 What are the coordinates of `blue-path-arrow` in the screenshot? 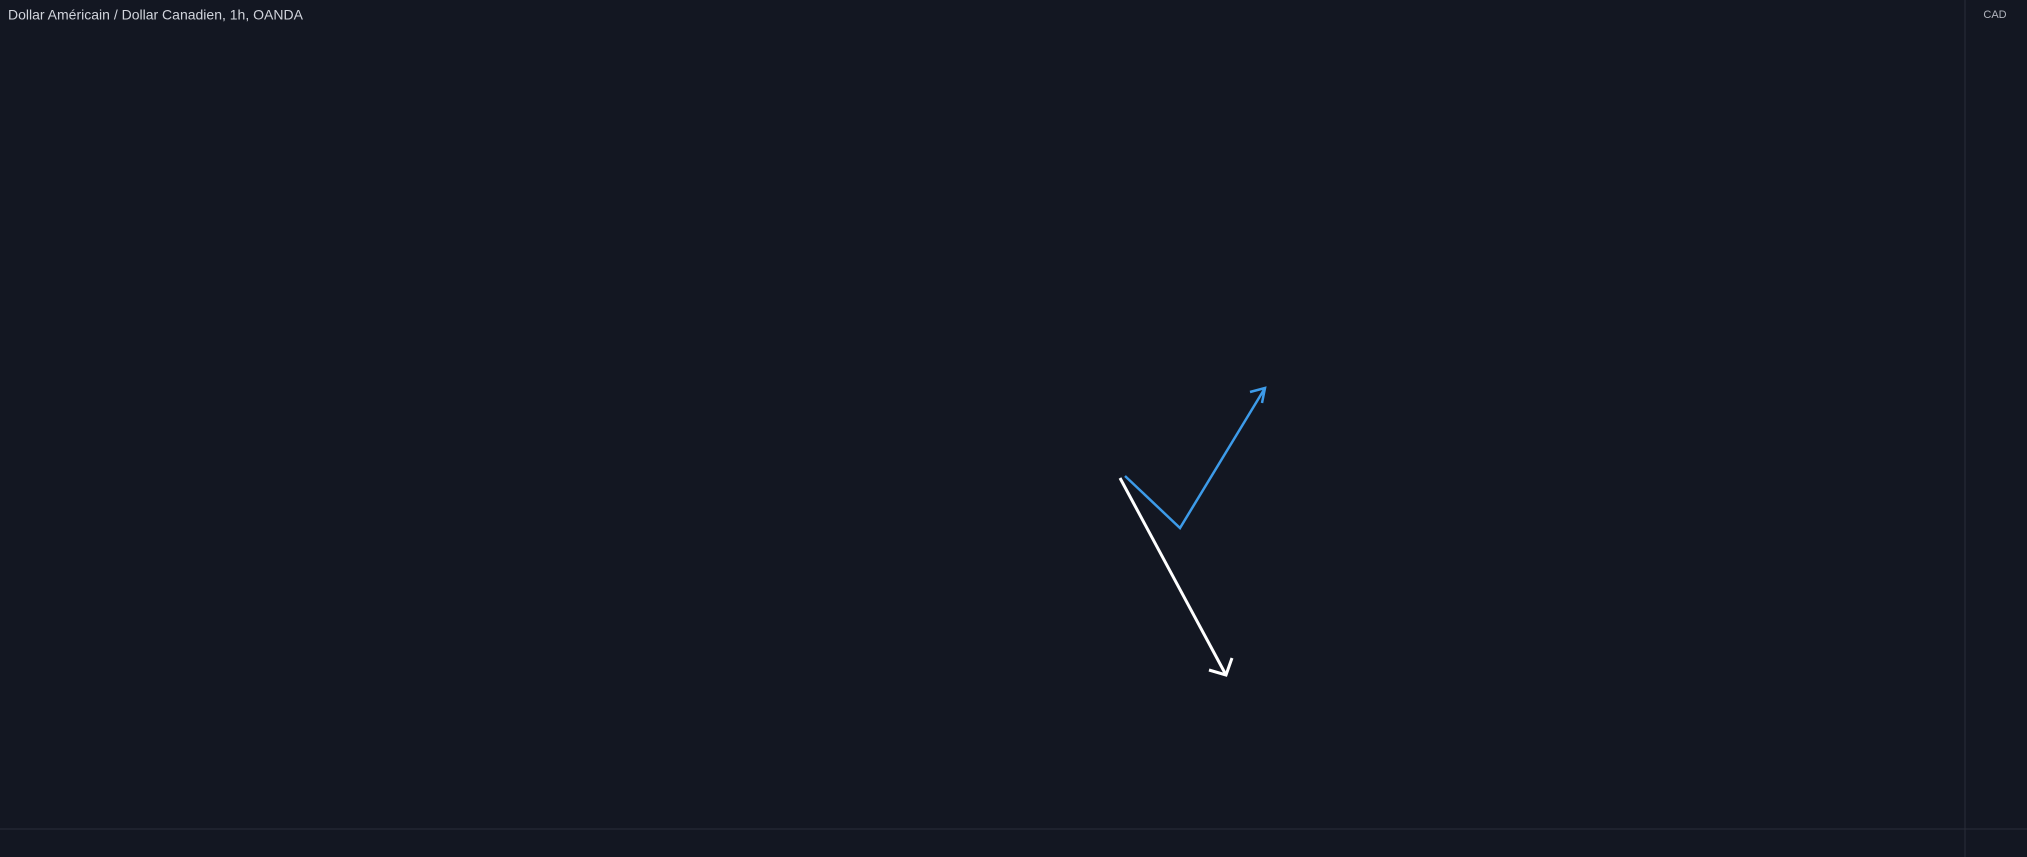 It's located at (1195, 458).